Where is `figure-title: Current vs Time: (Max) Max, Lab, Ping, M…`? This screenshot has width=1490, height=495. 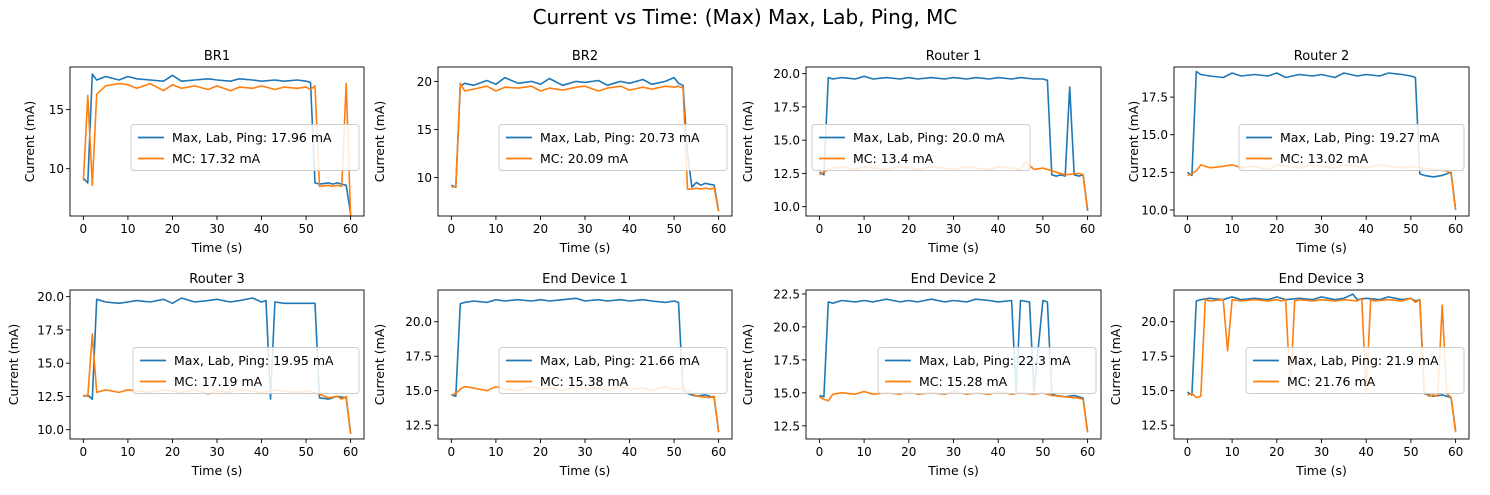
figure-title: Current vs Time: (Max) Max, Lab, Ping, M… is located at coordinates (745, 17).